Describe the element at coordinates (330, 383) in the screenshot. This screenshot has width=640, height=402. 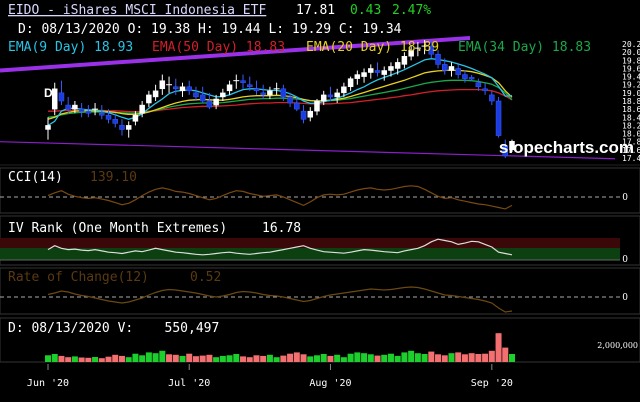
I see `x-axis-label: Aug '20` at that location.